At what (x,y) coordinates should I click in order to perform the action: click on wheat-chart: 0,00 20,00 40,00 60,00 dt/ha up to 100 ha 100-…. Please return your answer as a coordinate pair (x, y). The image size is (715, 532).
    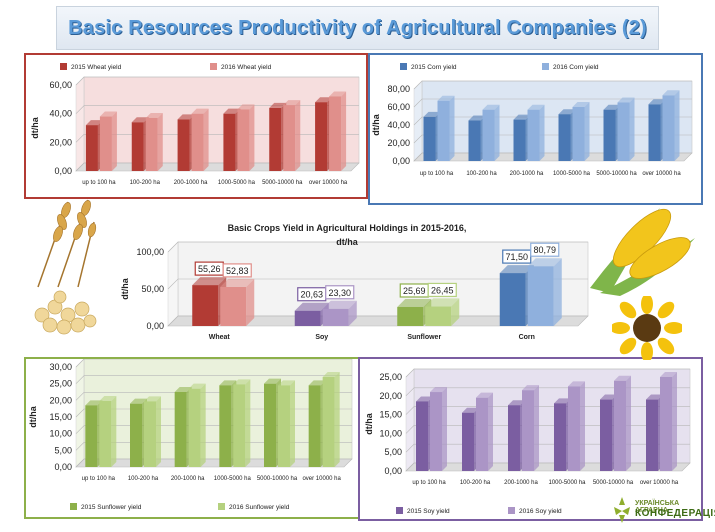
    Looking at the image, I should click on (195, 124).